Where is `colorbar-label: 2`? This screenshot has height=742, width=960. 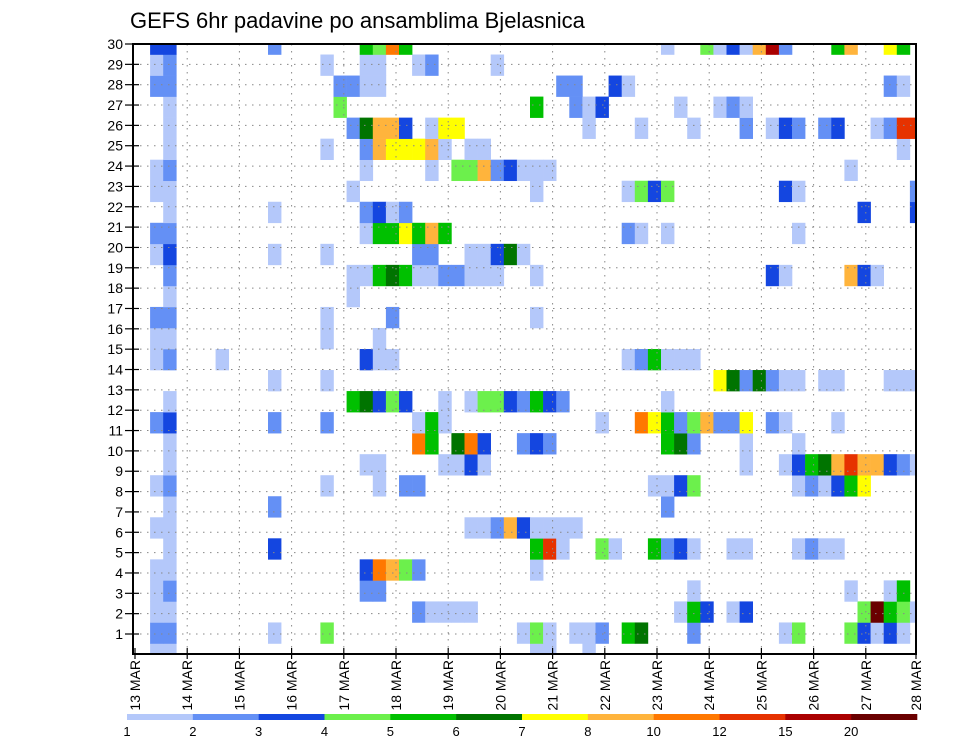
colorbar-label: 2 is located at coordinates (192, 731).